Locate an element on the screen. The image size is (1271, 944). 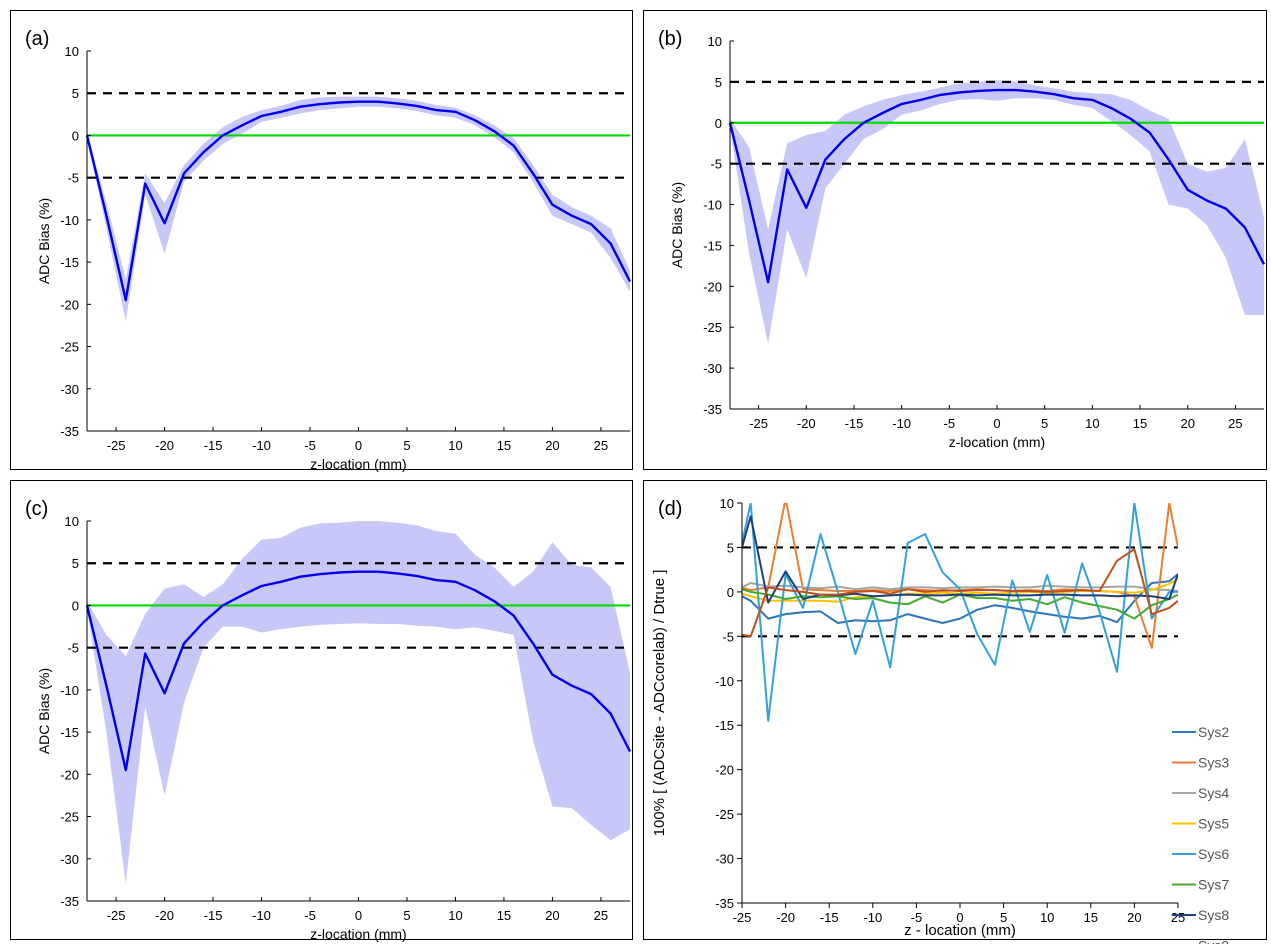
legend-label-sys5: Sys5 is located at coordinates (1213, 824).